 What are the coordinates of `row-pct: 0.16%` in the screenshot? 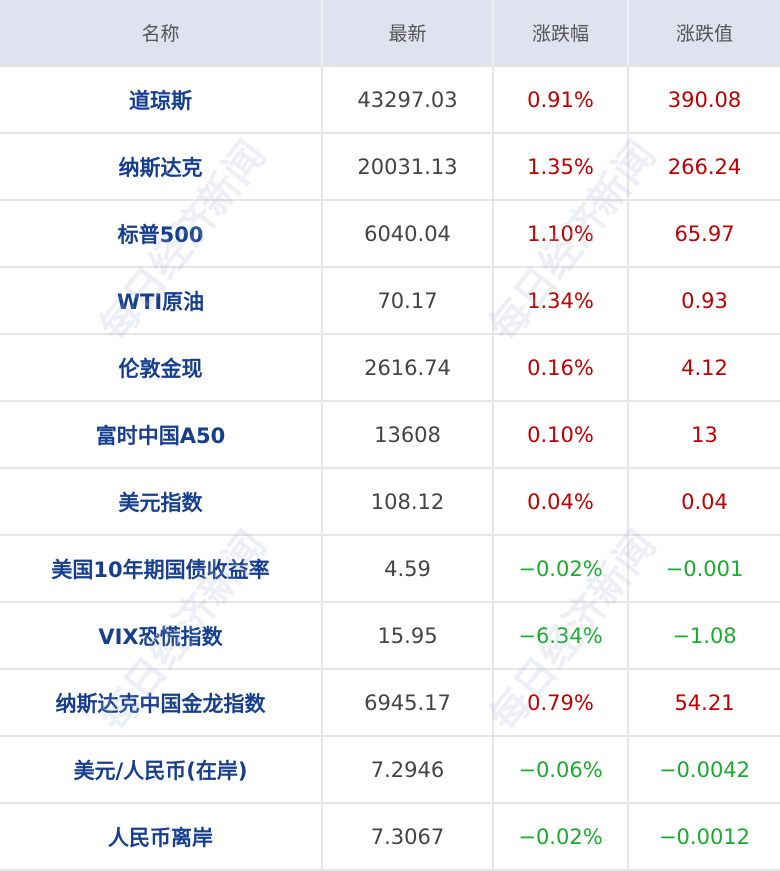 It's located at (561, 368).